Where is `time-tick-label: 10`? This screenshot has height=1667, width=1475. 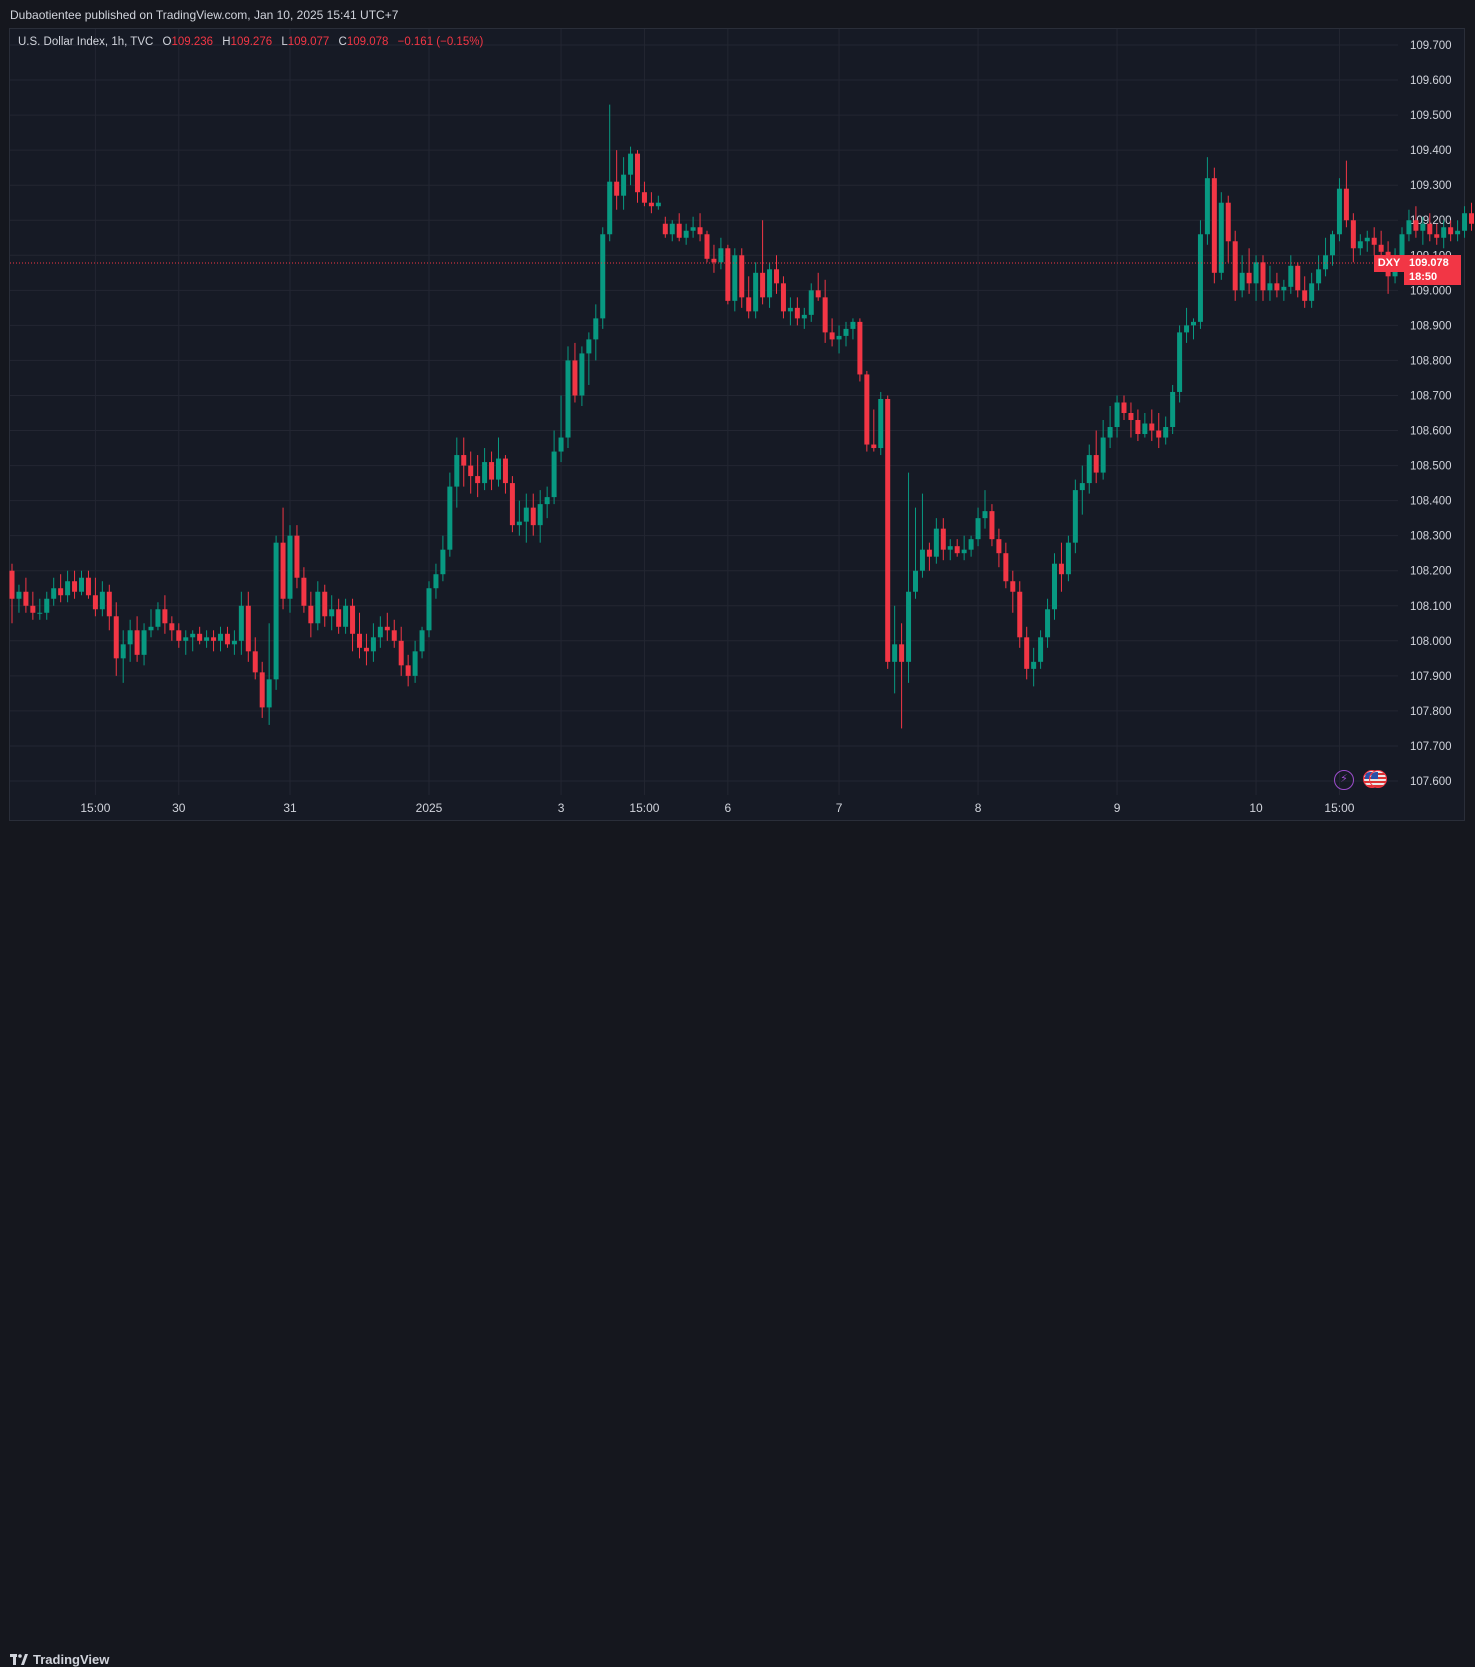
time-tick-label: 10 is located at coordinates (1256, 808).